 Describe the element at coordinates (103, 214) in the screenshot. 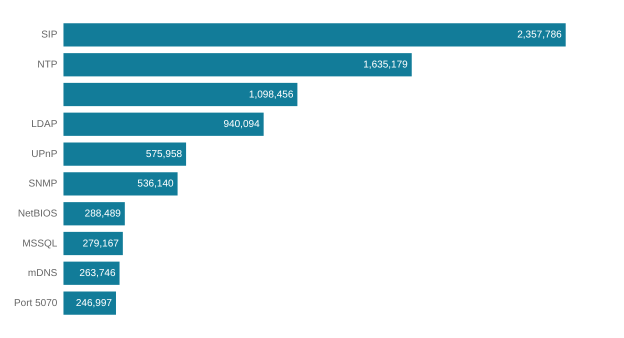

I see `data-label: 288,489` at that location.